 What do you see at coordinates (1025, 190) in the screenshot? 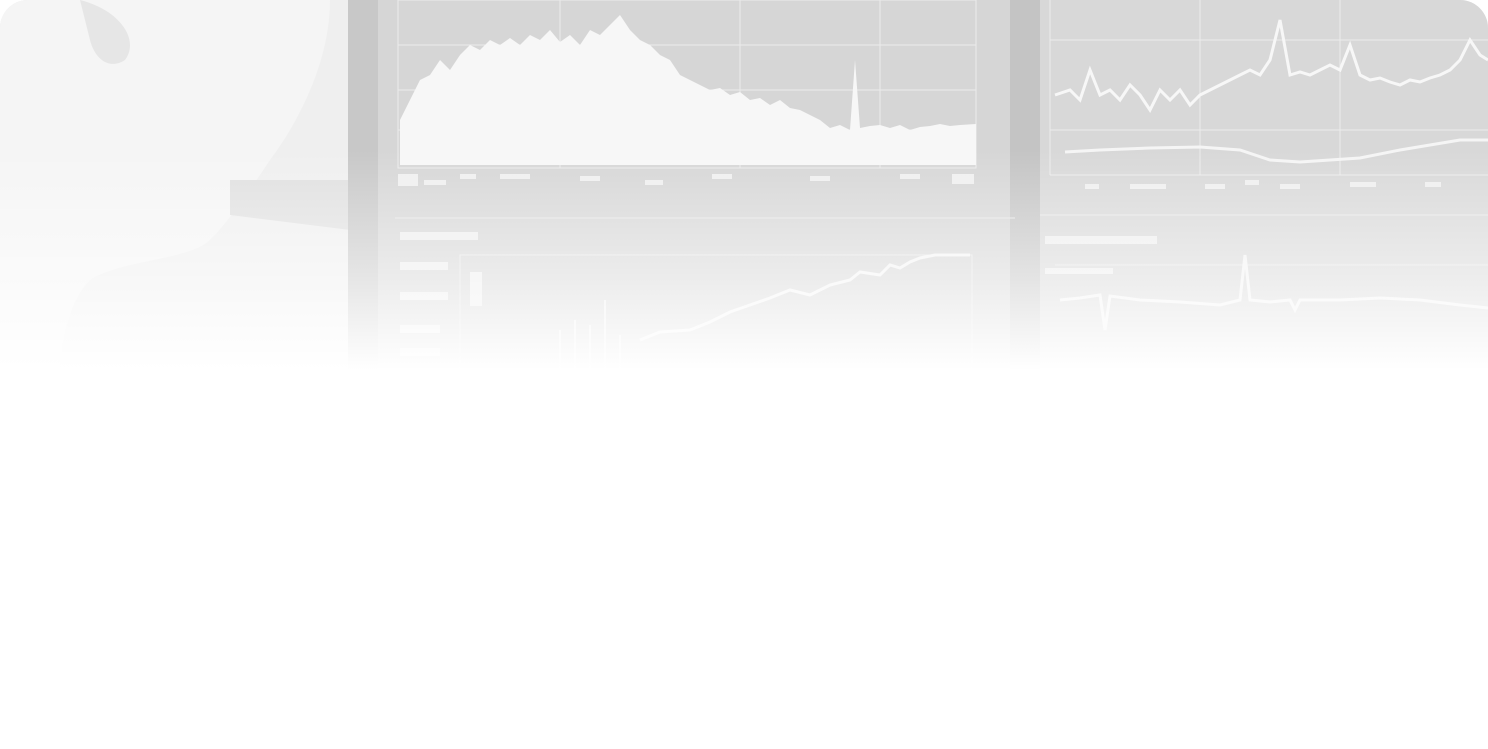
I see `monitor-bezel-right` at bounding box center [1025, 190].